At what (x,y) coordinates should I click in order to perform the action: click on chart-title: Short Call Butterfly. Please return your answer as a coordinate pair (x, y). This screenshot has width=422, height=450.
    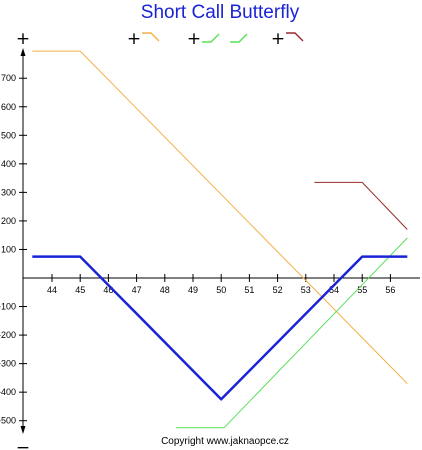
    Looking at the image, I should click on (220, 12).